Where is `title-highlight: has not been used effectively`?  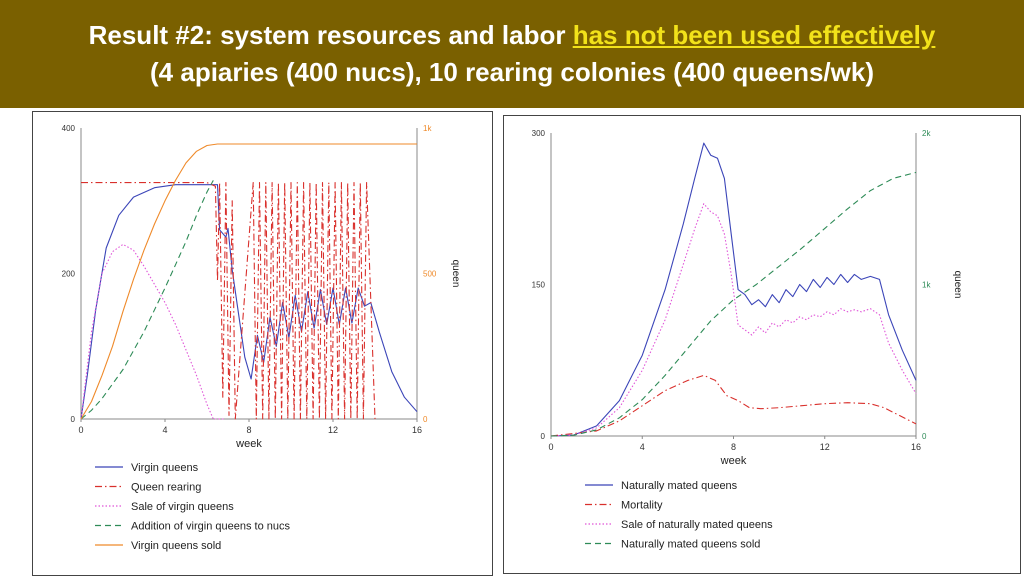 title-highlight: has not been used effectively is located at coordinates (754, 35).